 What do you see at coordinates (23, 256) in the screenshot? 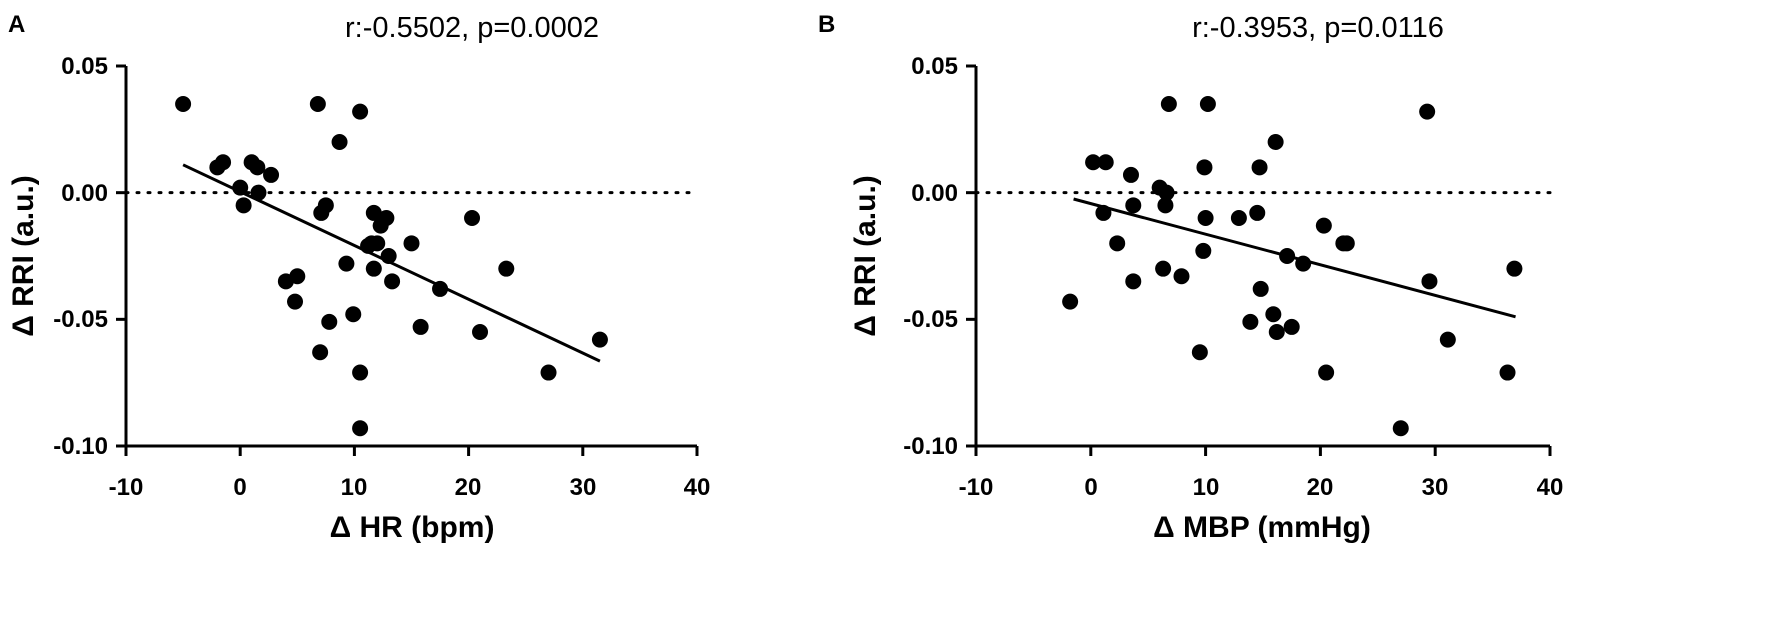
I see `y-axis-label-a: Δ RRI (a.u.)` at bounding box center [23, 256].